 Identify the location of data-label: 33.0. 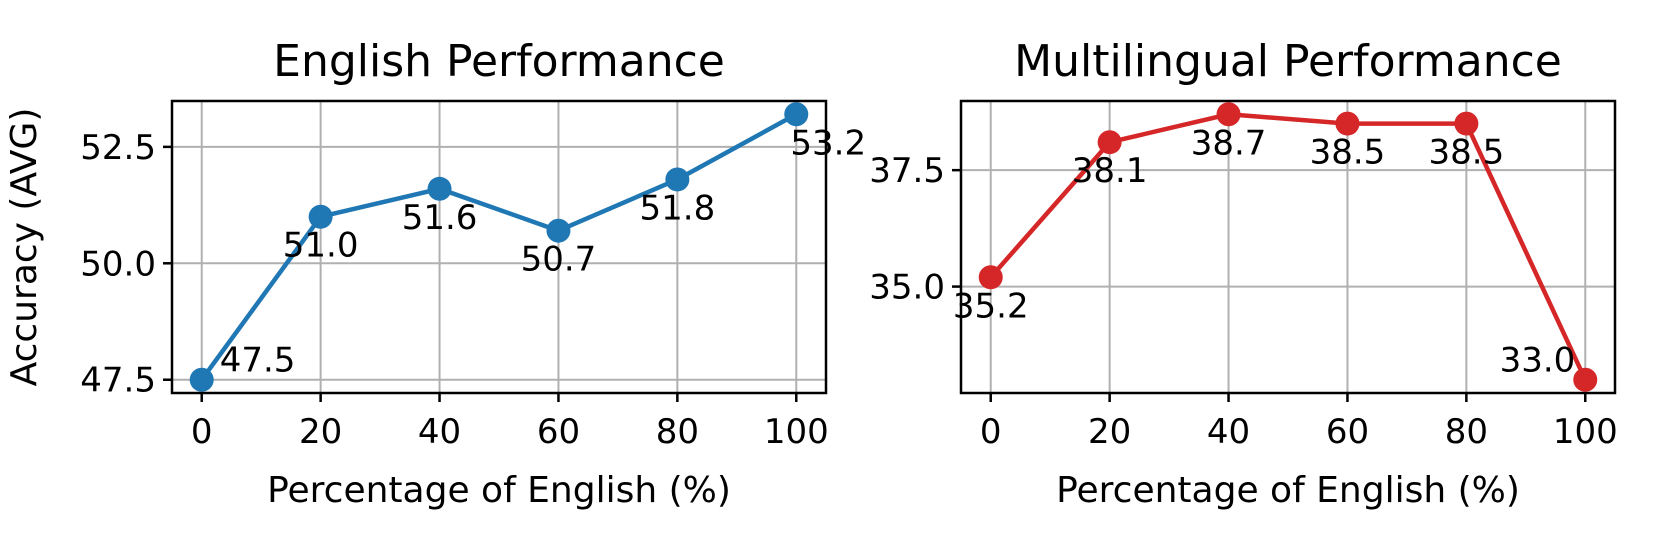
(1538, 361).